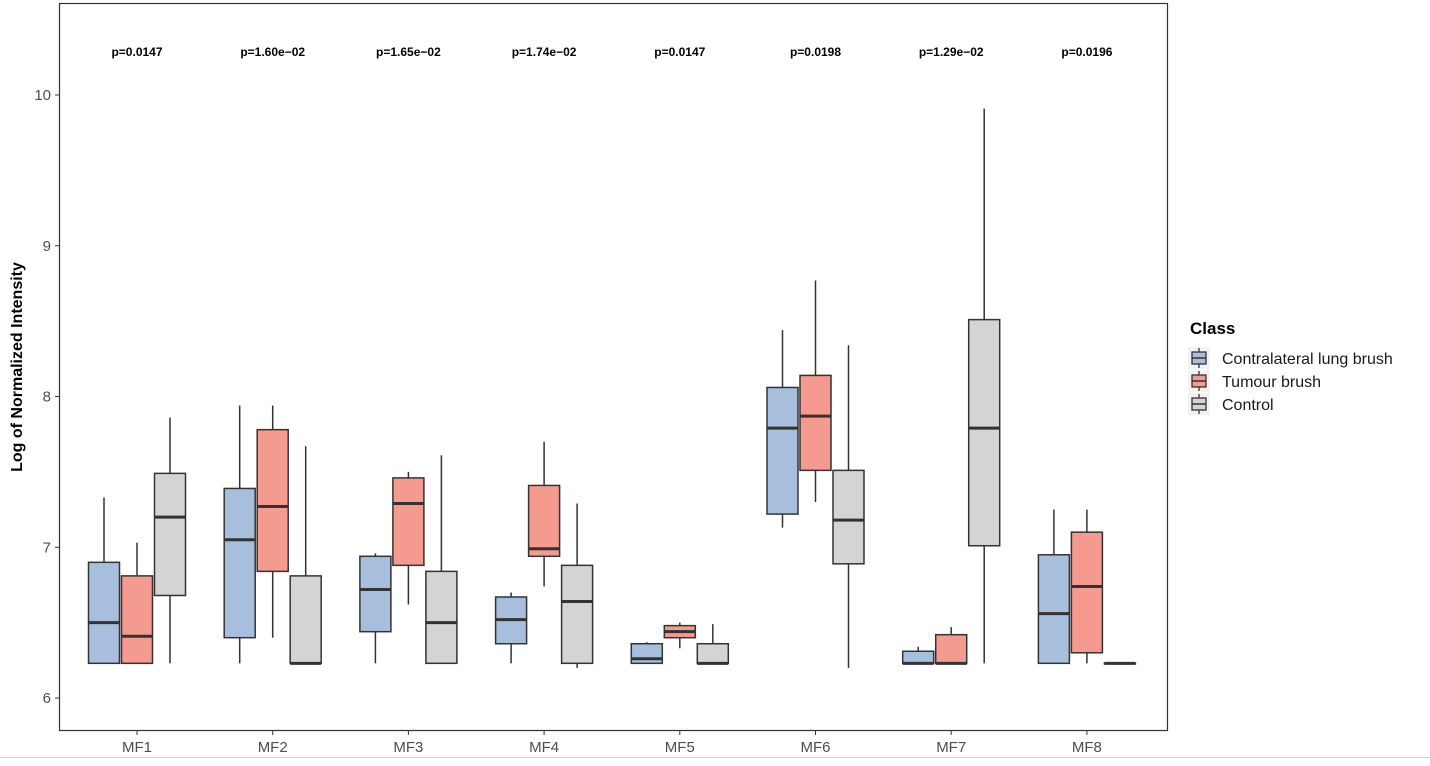 The width and height of the screenshot is (1430, 766). Describe the element at coordinates (1307, 359) in the screenshot. I see `legend-label: Contralateral lung brush` at that location.